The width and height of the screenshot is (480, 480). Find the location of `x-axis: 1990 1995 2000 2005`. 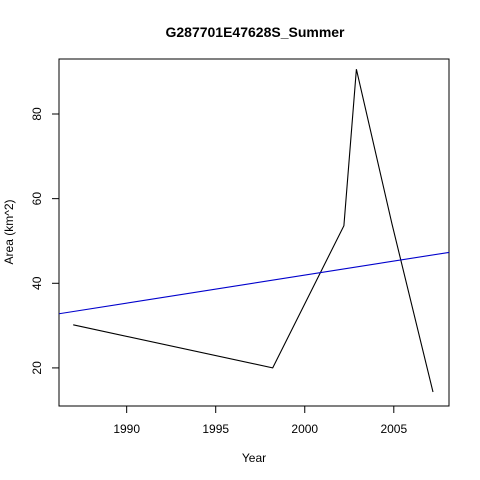

x-axis: 1990 1995 2000 2005 is located at coordinates (260, 420).